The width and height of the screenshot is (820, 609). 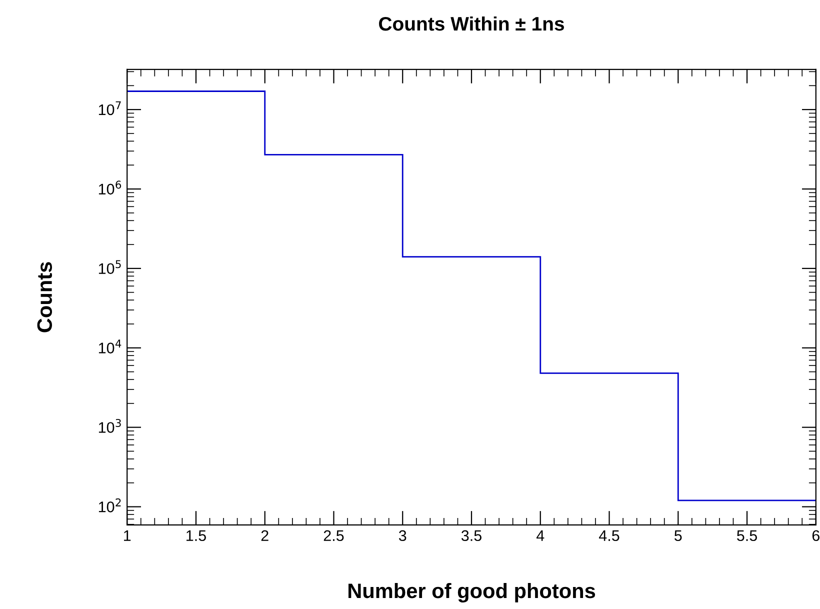 I want to click on y-tick-label: 10$^{7}$, so click(x=109, y=108).